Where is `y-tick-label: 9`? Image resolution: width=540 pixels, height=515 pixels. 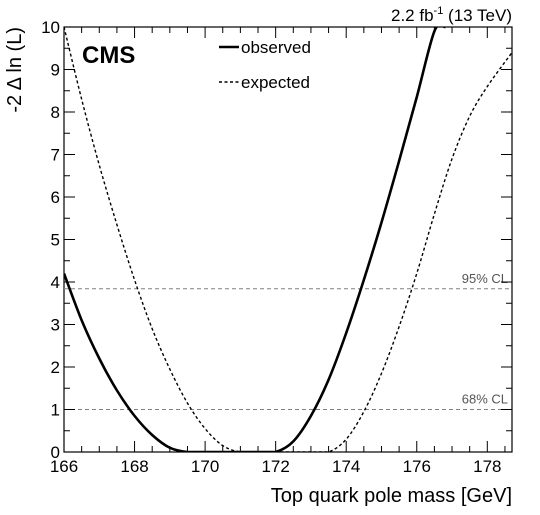
y-tick-label: 9 is located at coordinates (55, 70).